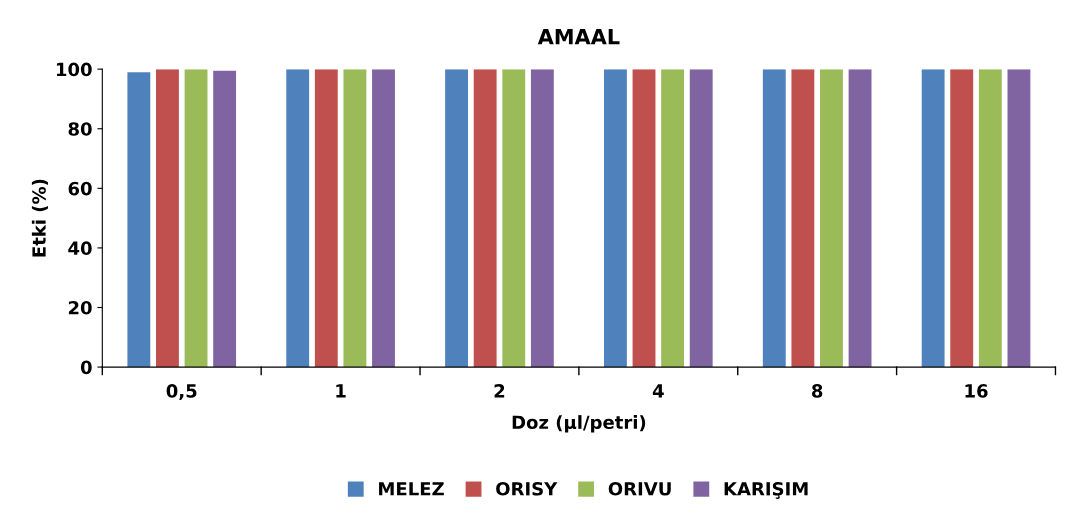 This screenshot has height=532, width=1077. I want to click on x-axis-title: Doz (µl/petri), so click(579, 424).